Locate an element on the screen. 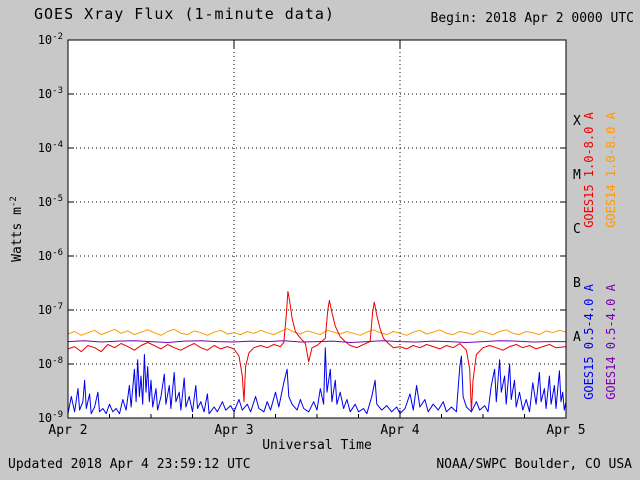  y-axis-title: Watts m-2 is located at coordinates (17, 229).